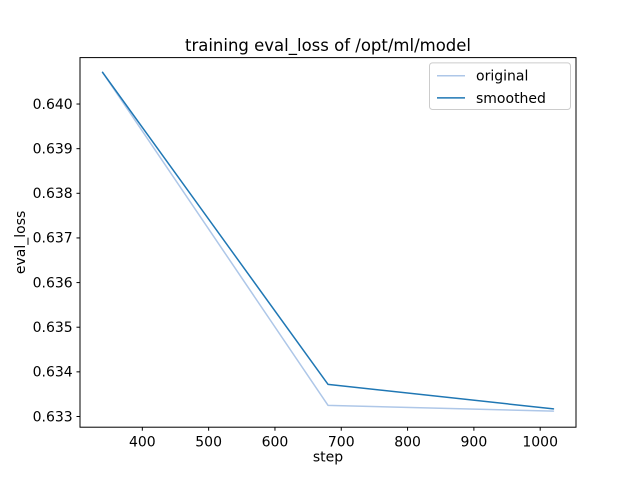 The height and width of the screenshot is (480, 640). Describe the element at coordinates (540, 443) in the screenshot. I see `x-tick-label: 1000` at that location.